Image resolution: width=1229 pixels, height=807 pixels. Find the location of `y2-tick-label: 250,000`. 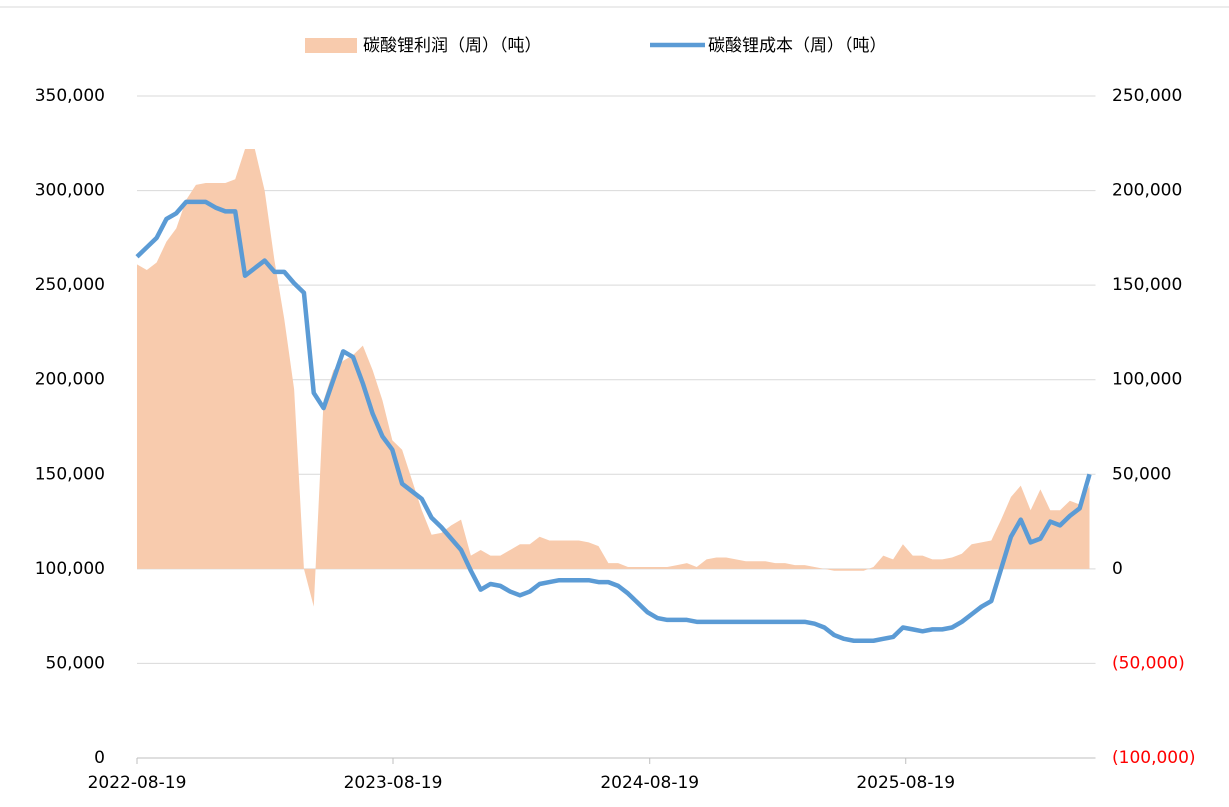

y2-tick-label: 250,000 is located at coordinates (1147, 96).